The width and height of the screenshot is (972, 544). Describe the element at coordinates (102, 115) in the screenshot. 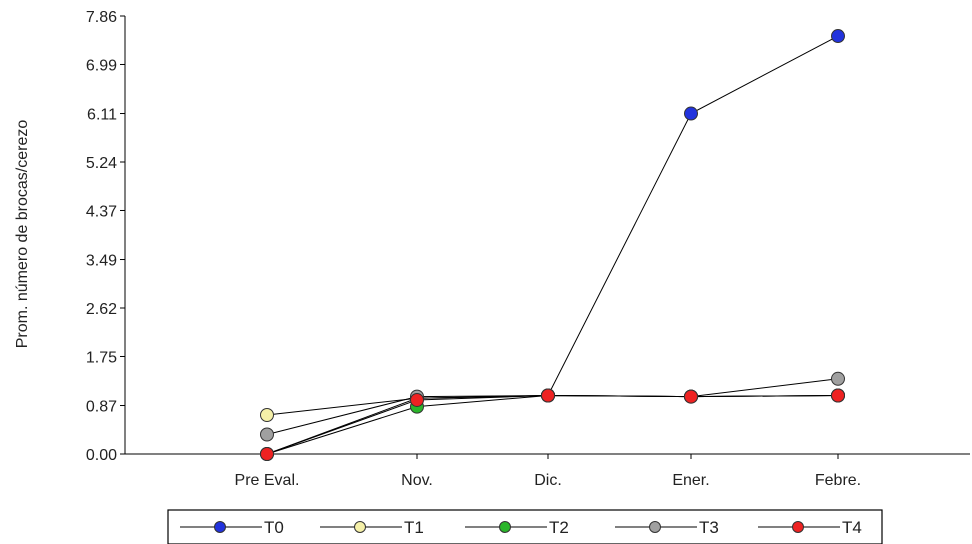

I see `y-tick-label: 6.11` at that location.